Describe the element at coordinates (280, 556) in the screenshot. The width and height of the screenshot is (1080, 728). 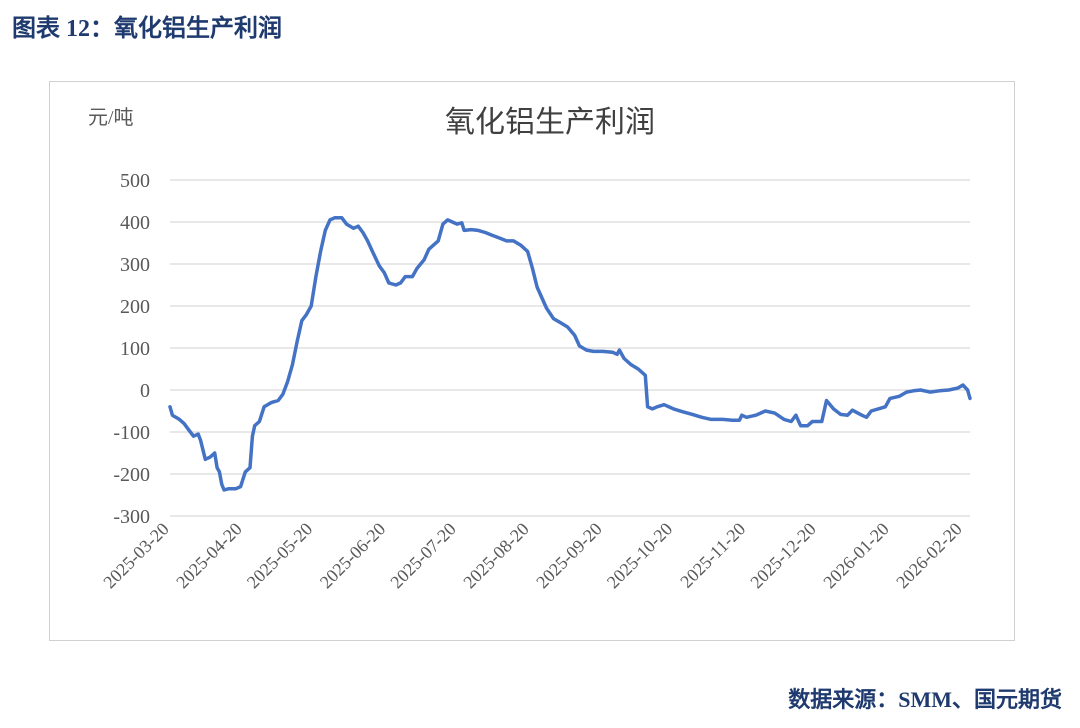
I see `x-tick-label: 2025-05-20` at that location.